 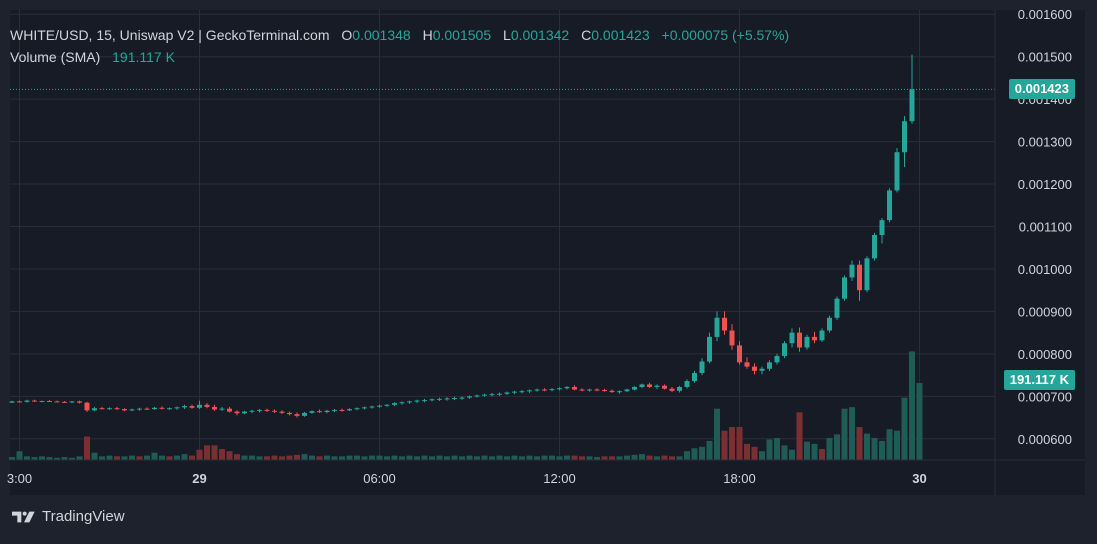 I want to click on x-tick-label: 12:00, so click(x=559, y=478).